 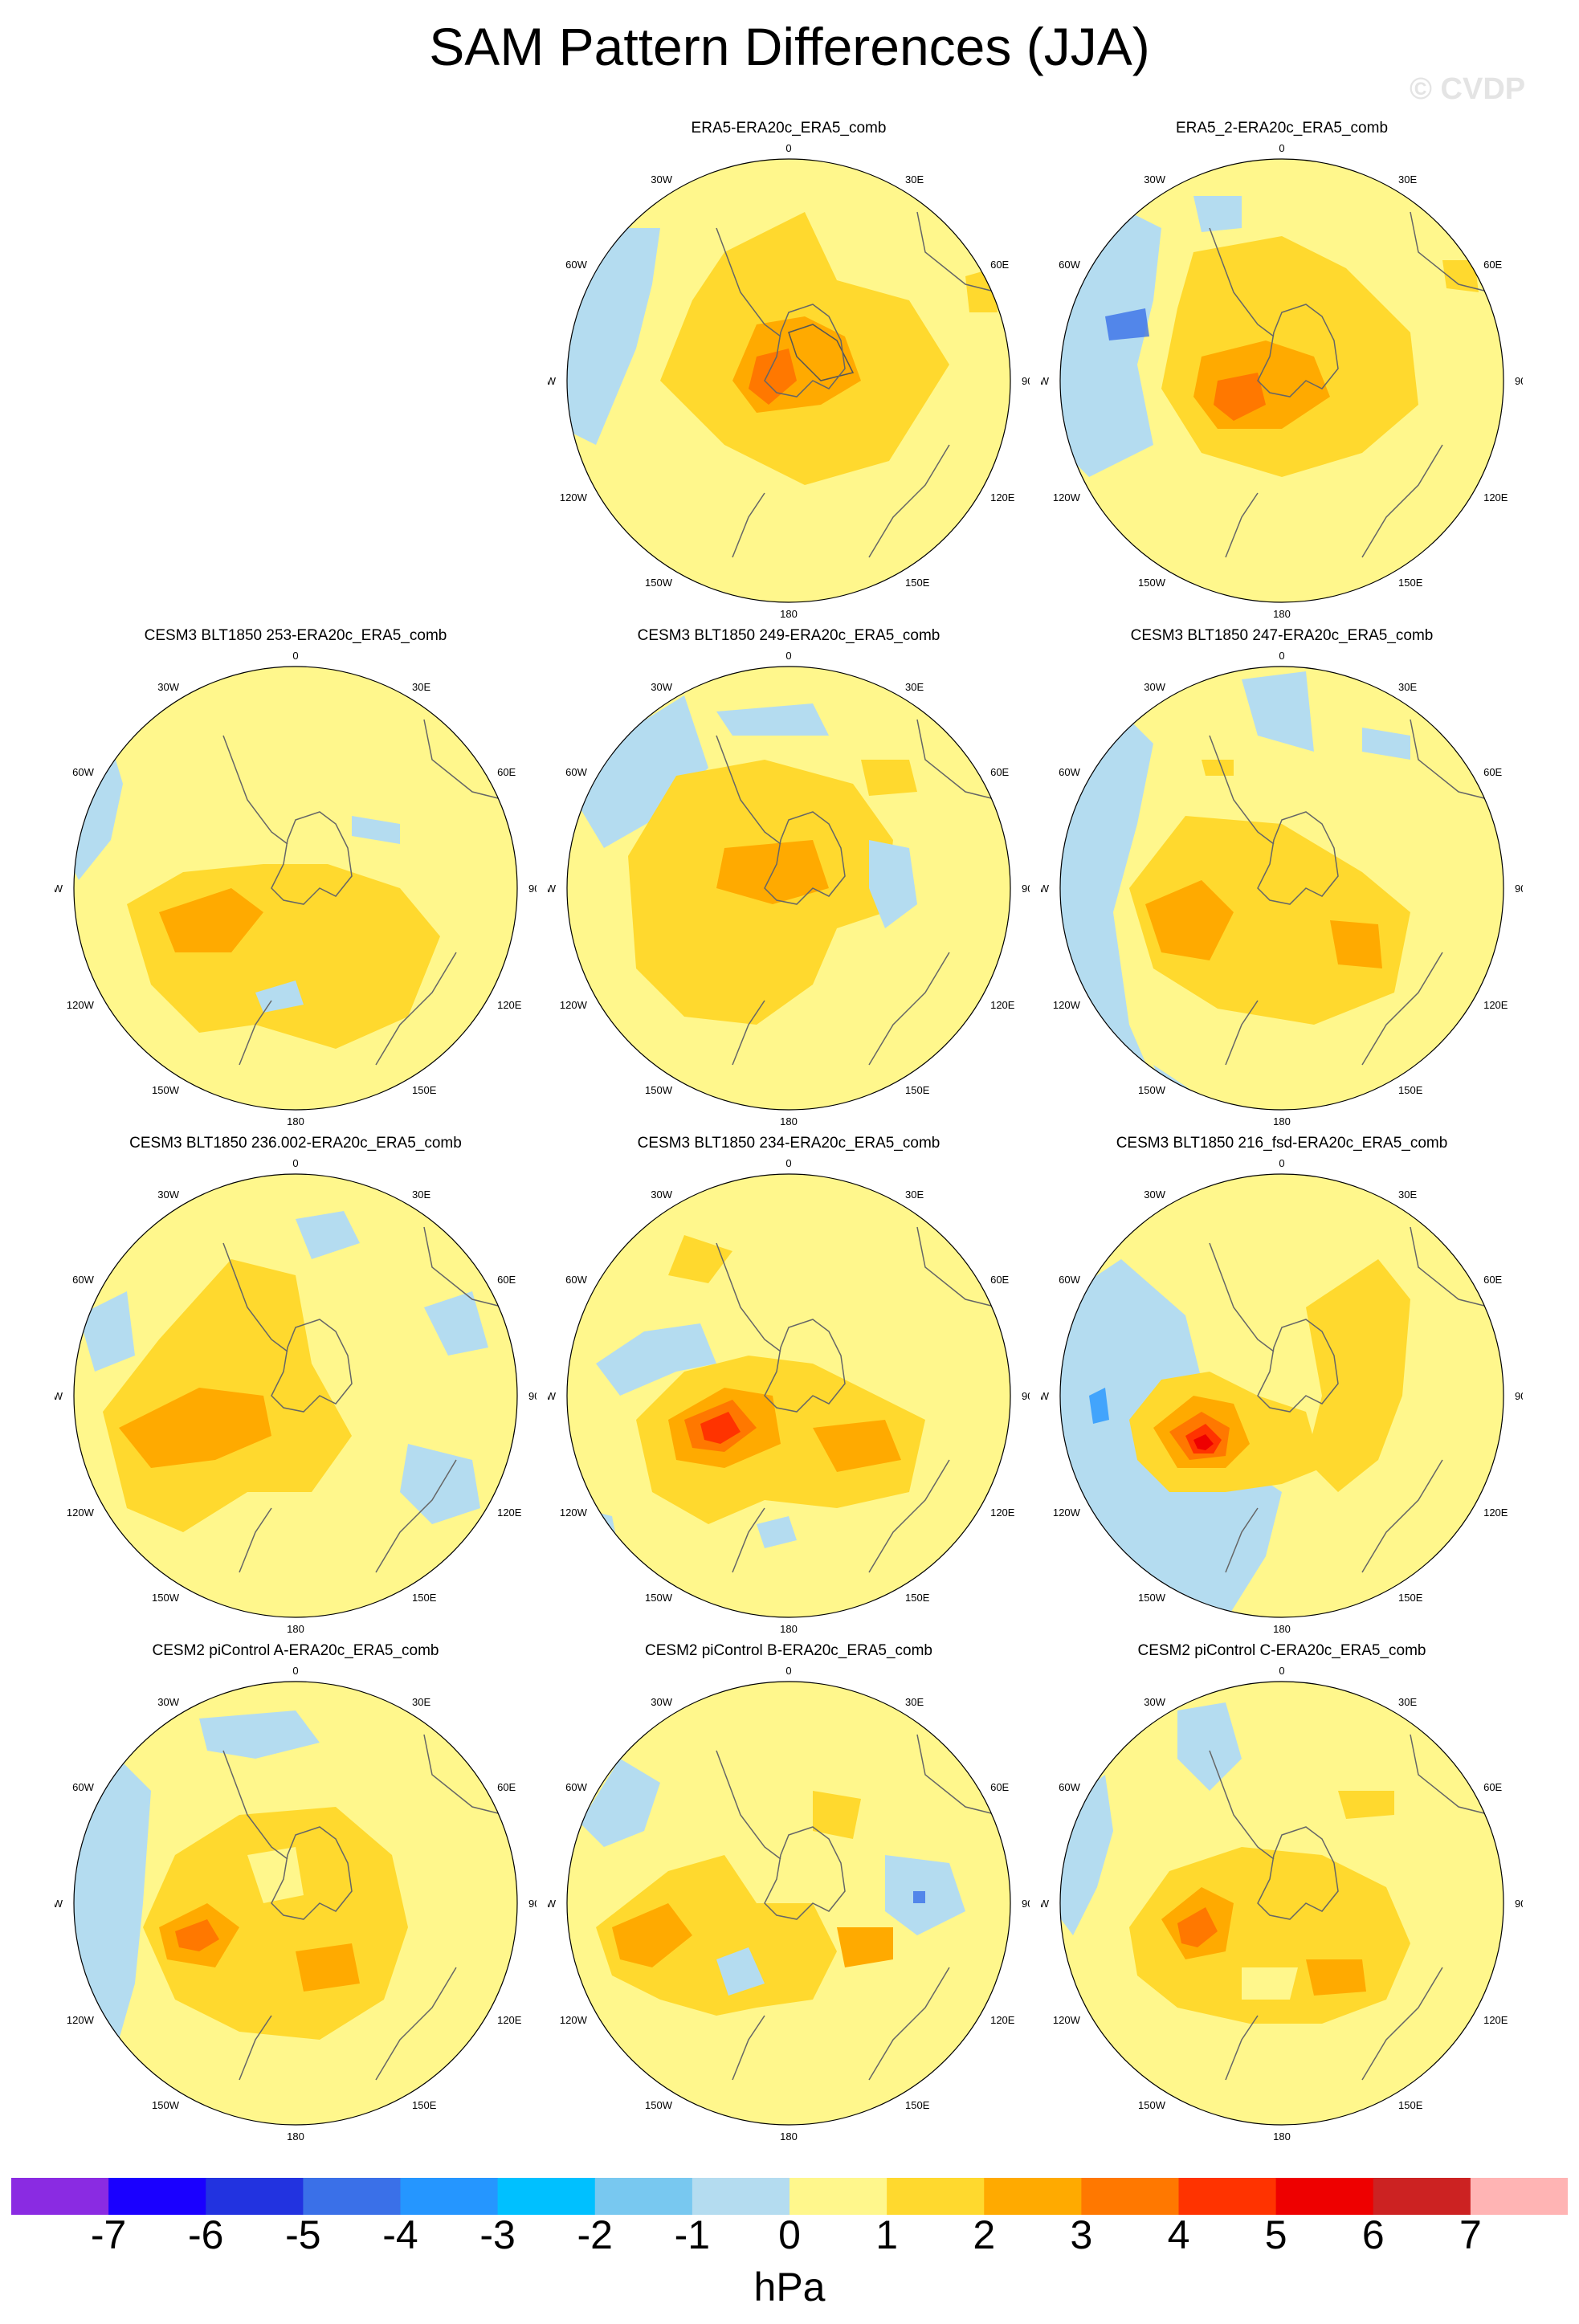 I want to click on colorbar-tick: 3, so click(x=1081, y=2234).